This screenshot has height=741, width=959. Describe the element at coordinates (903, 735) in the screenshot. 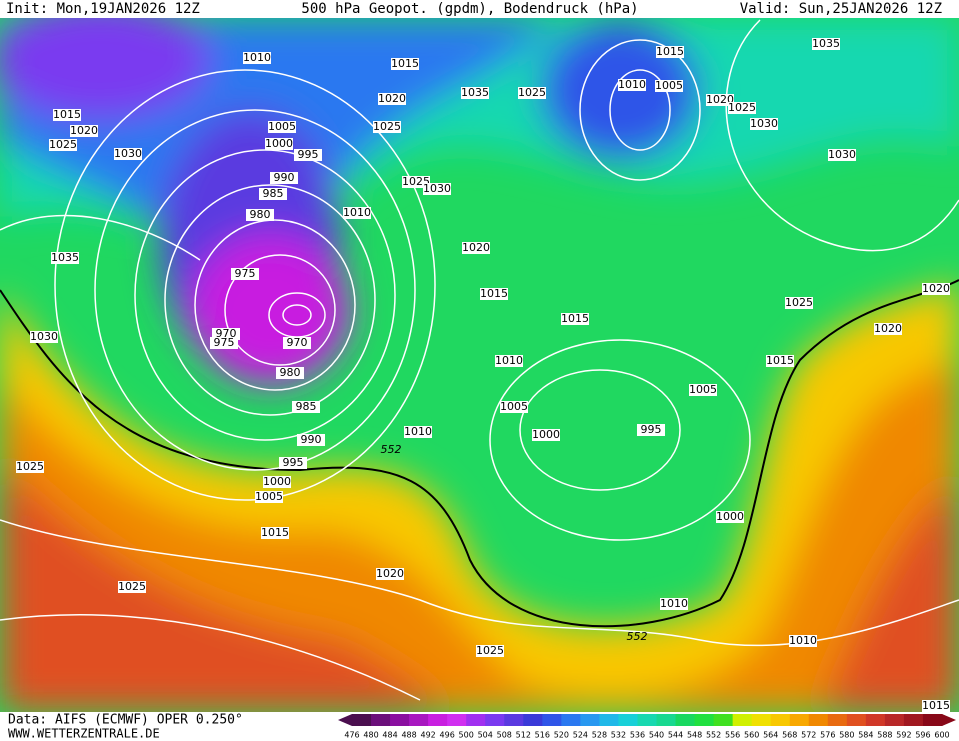

I see `colorbar-tick-label: 592` at that location.